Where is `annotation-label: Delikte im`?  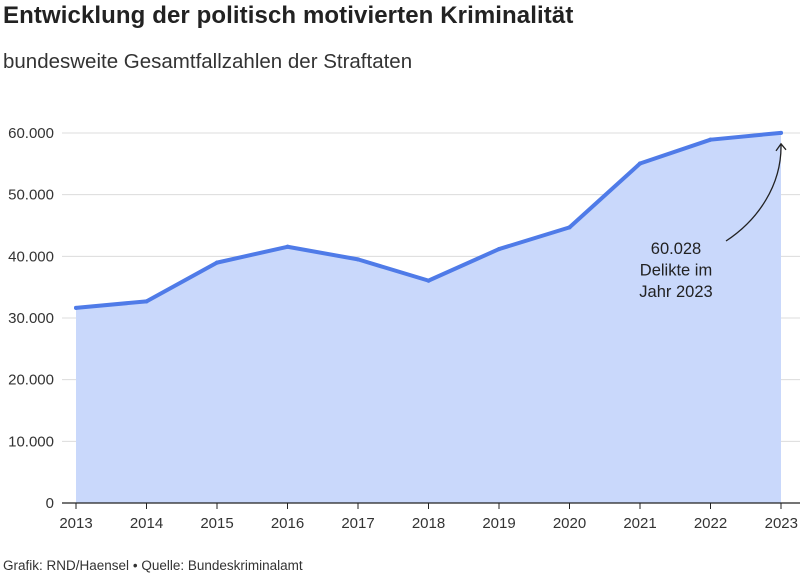
annotation-label: Delikte im is located at coordinates (676, 271).